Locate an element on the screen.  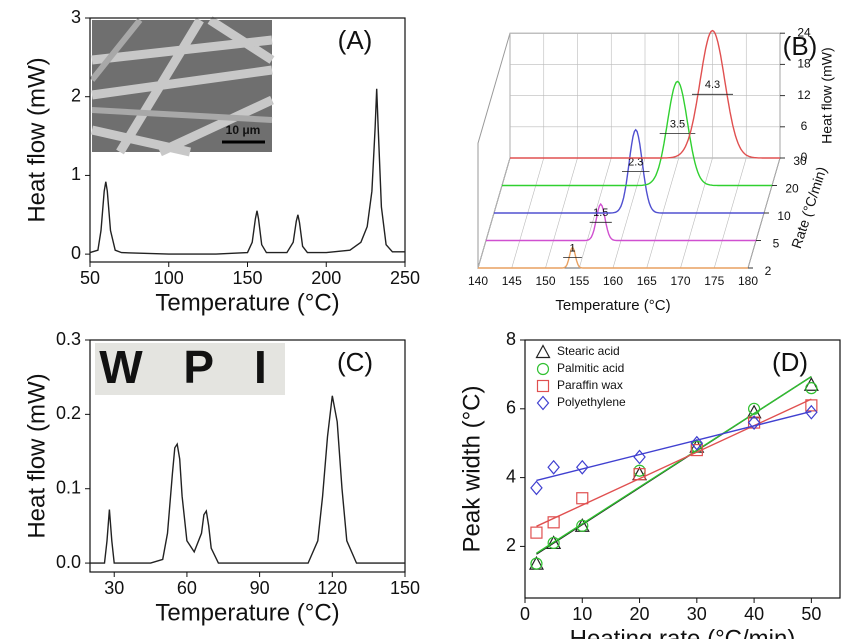
x-axis-title: Heating rate (°C/min) is located at coordinates (683, 632).